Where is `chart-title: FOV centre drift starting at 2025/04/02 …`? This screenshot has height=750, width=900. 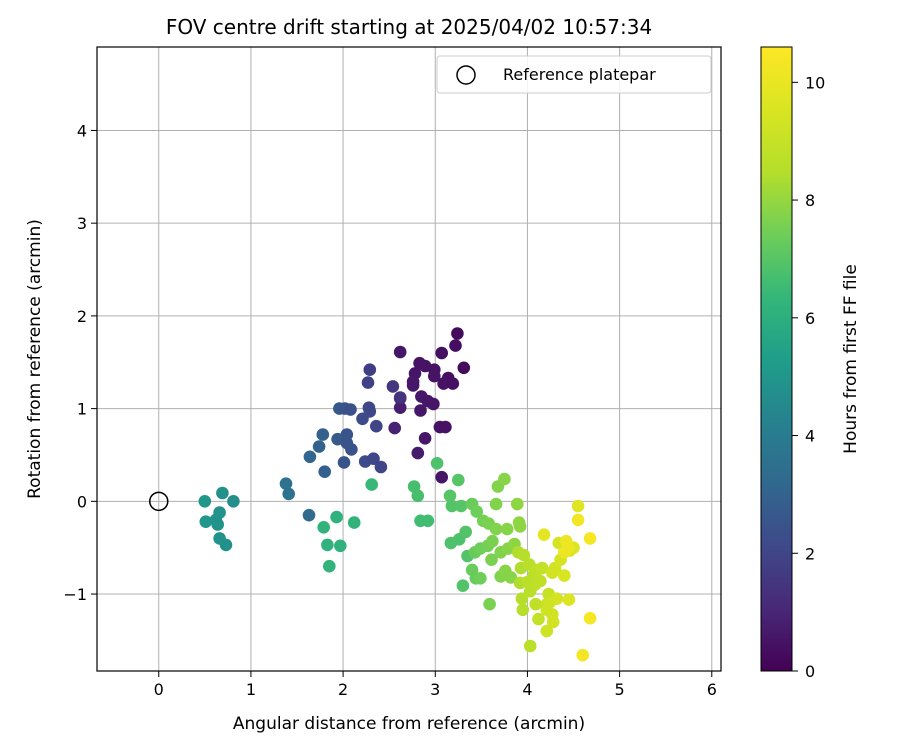
chart-title: FOV centre drift starting at 2025/04/02 … is located at coordinates (409, 27).